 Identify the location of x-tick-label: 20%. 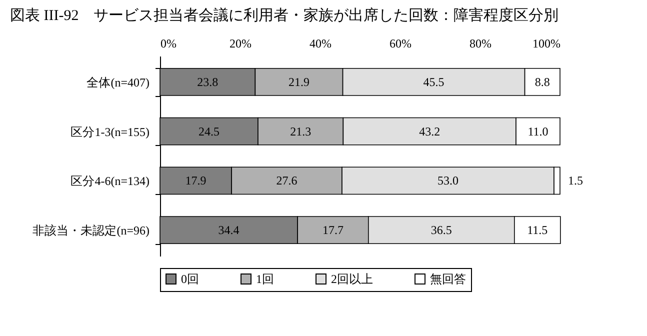
(241, 43).